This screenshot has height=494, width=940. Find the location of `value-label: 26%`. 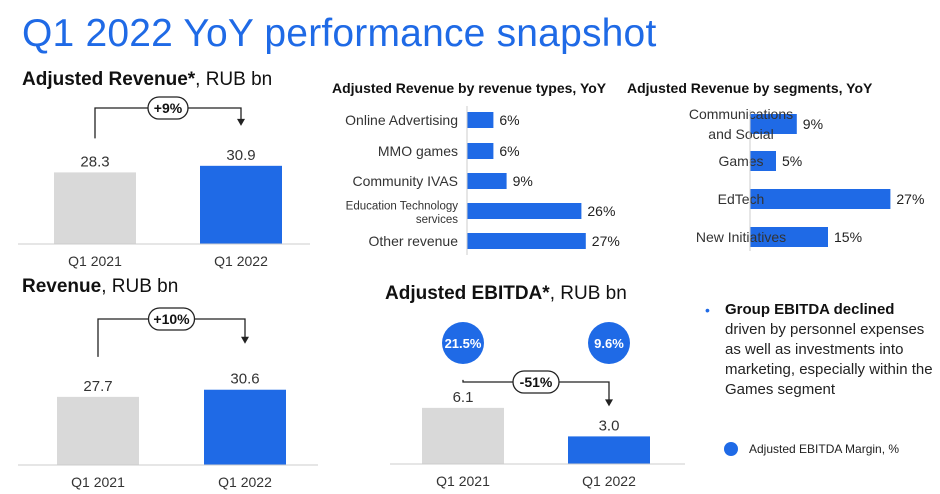

value-label: 26% is located at coordinates (601, 211).